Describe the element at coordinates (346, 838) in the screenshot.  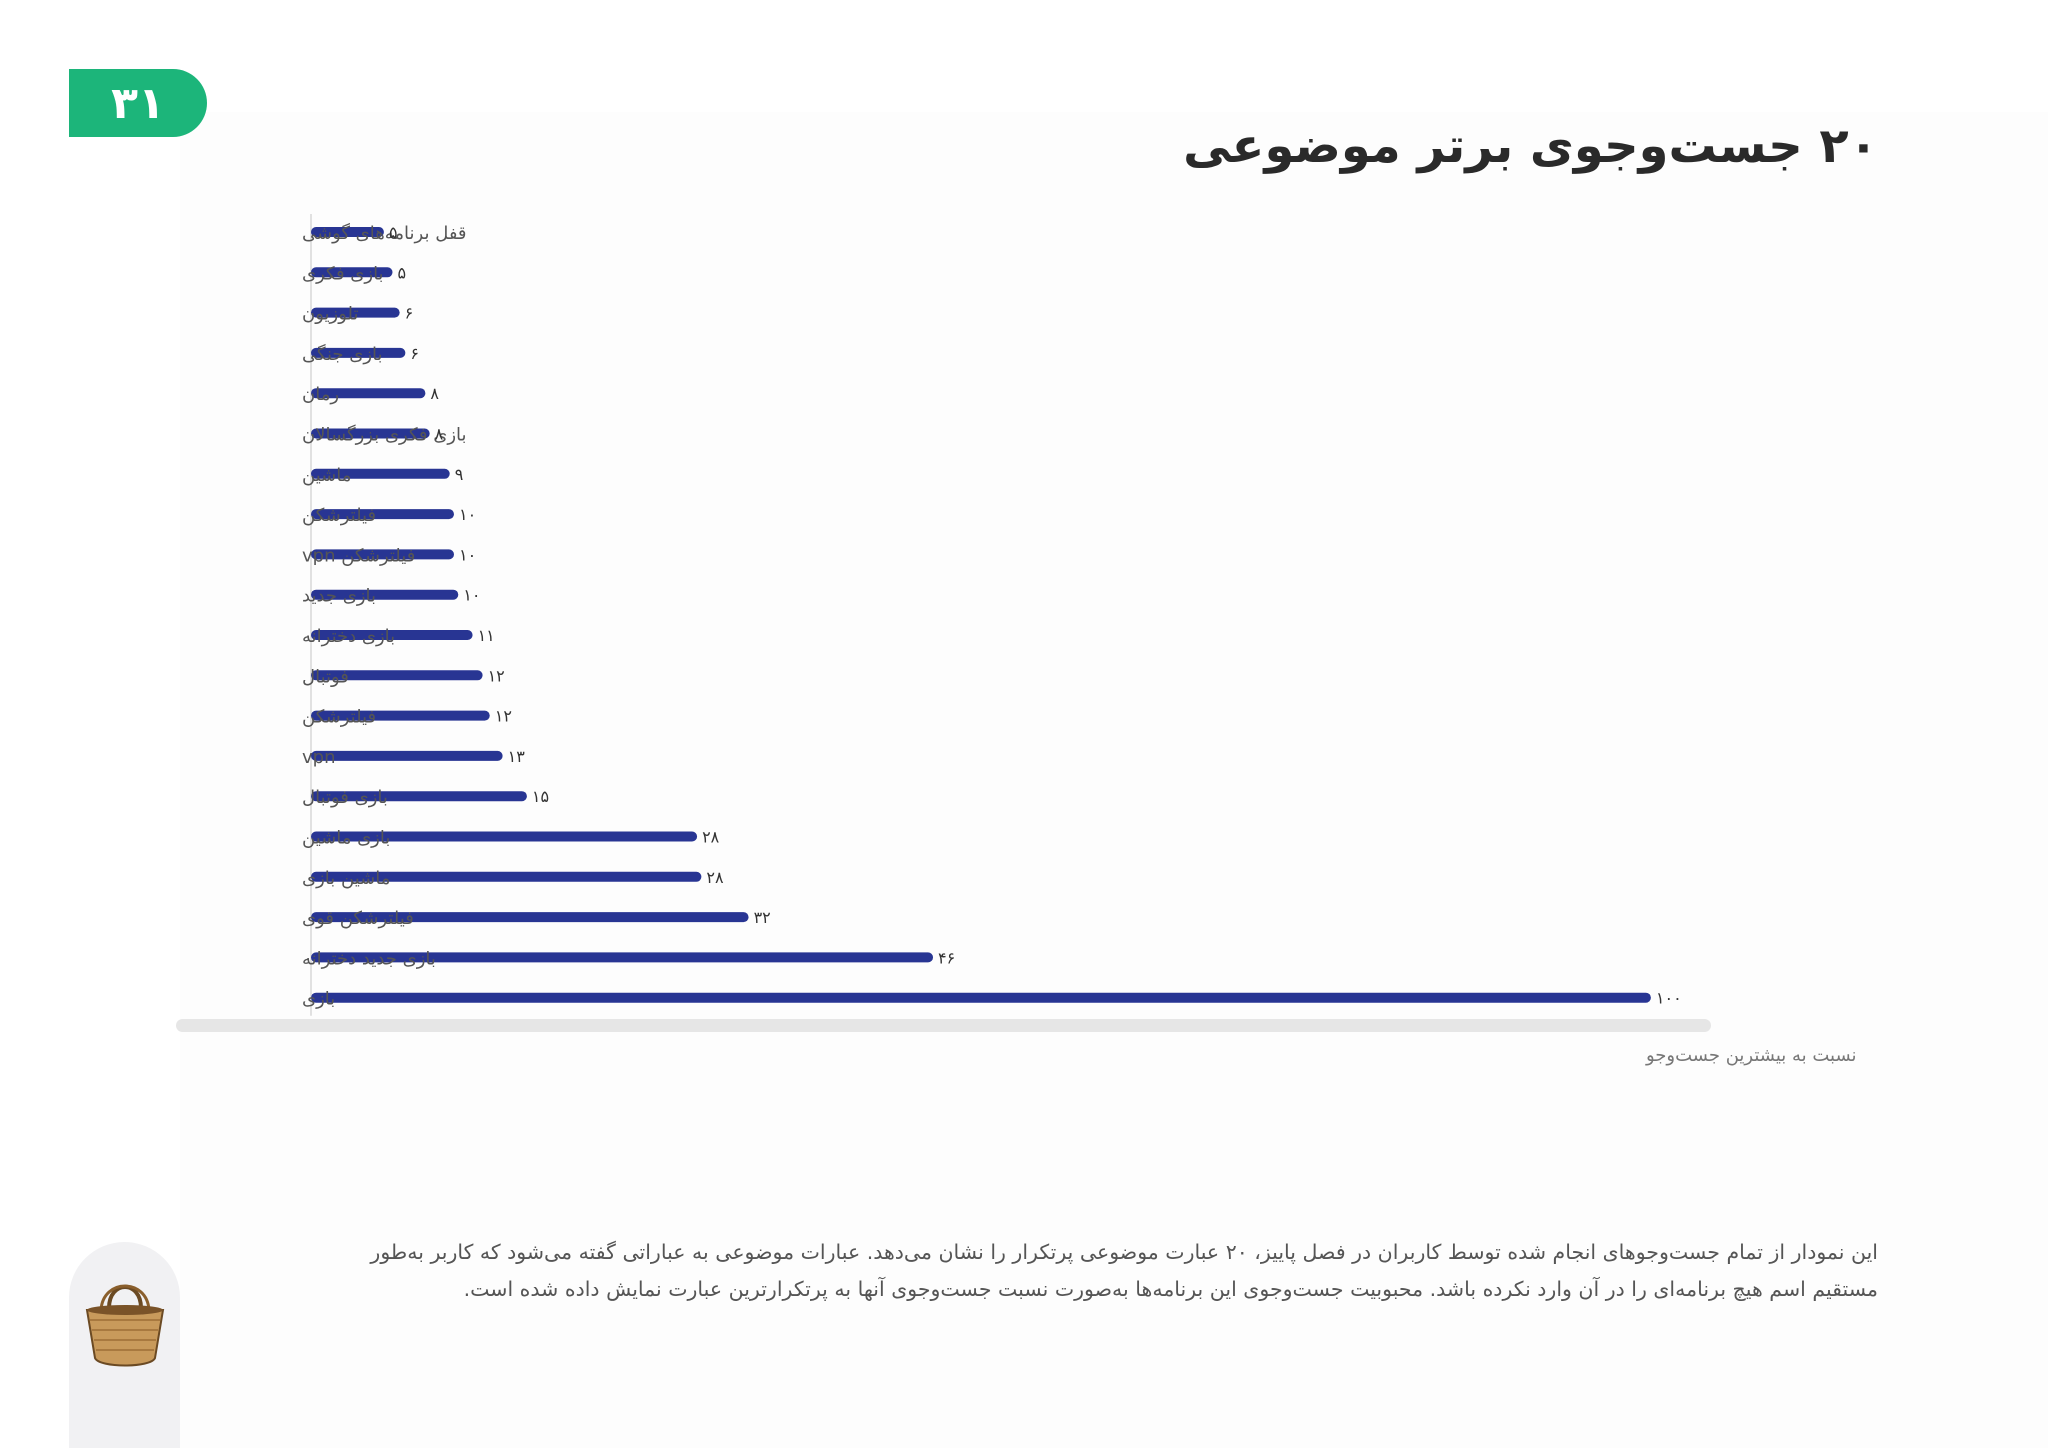
I see `category-label: بازی ماشین` at that location.